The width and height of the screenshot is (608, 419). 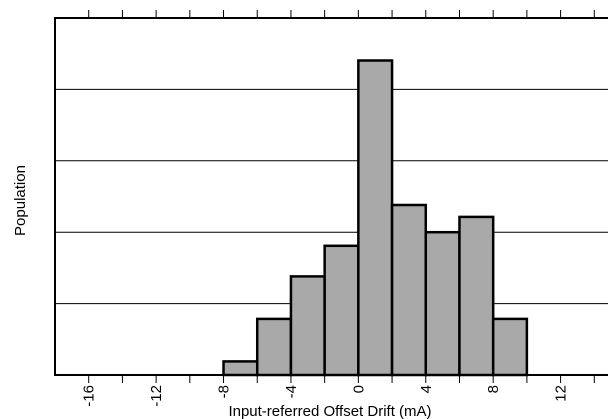 I want to click on x-tick-label: -4, so click(x=291, y=391).